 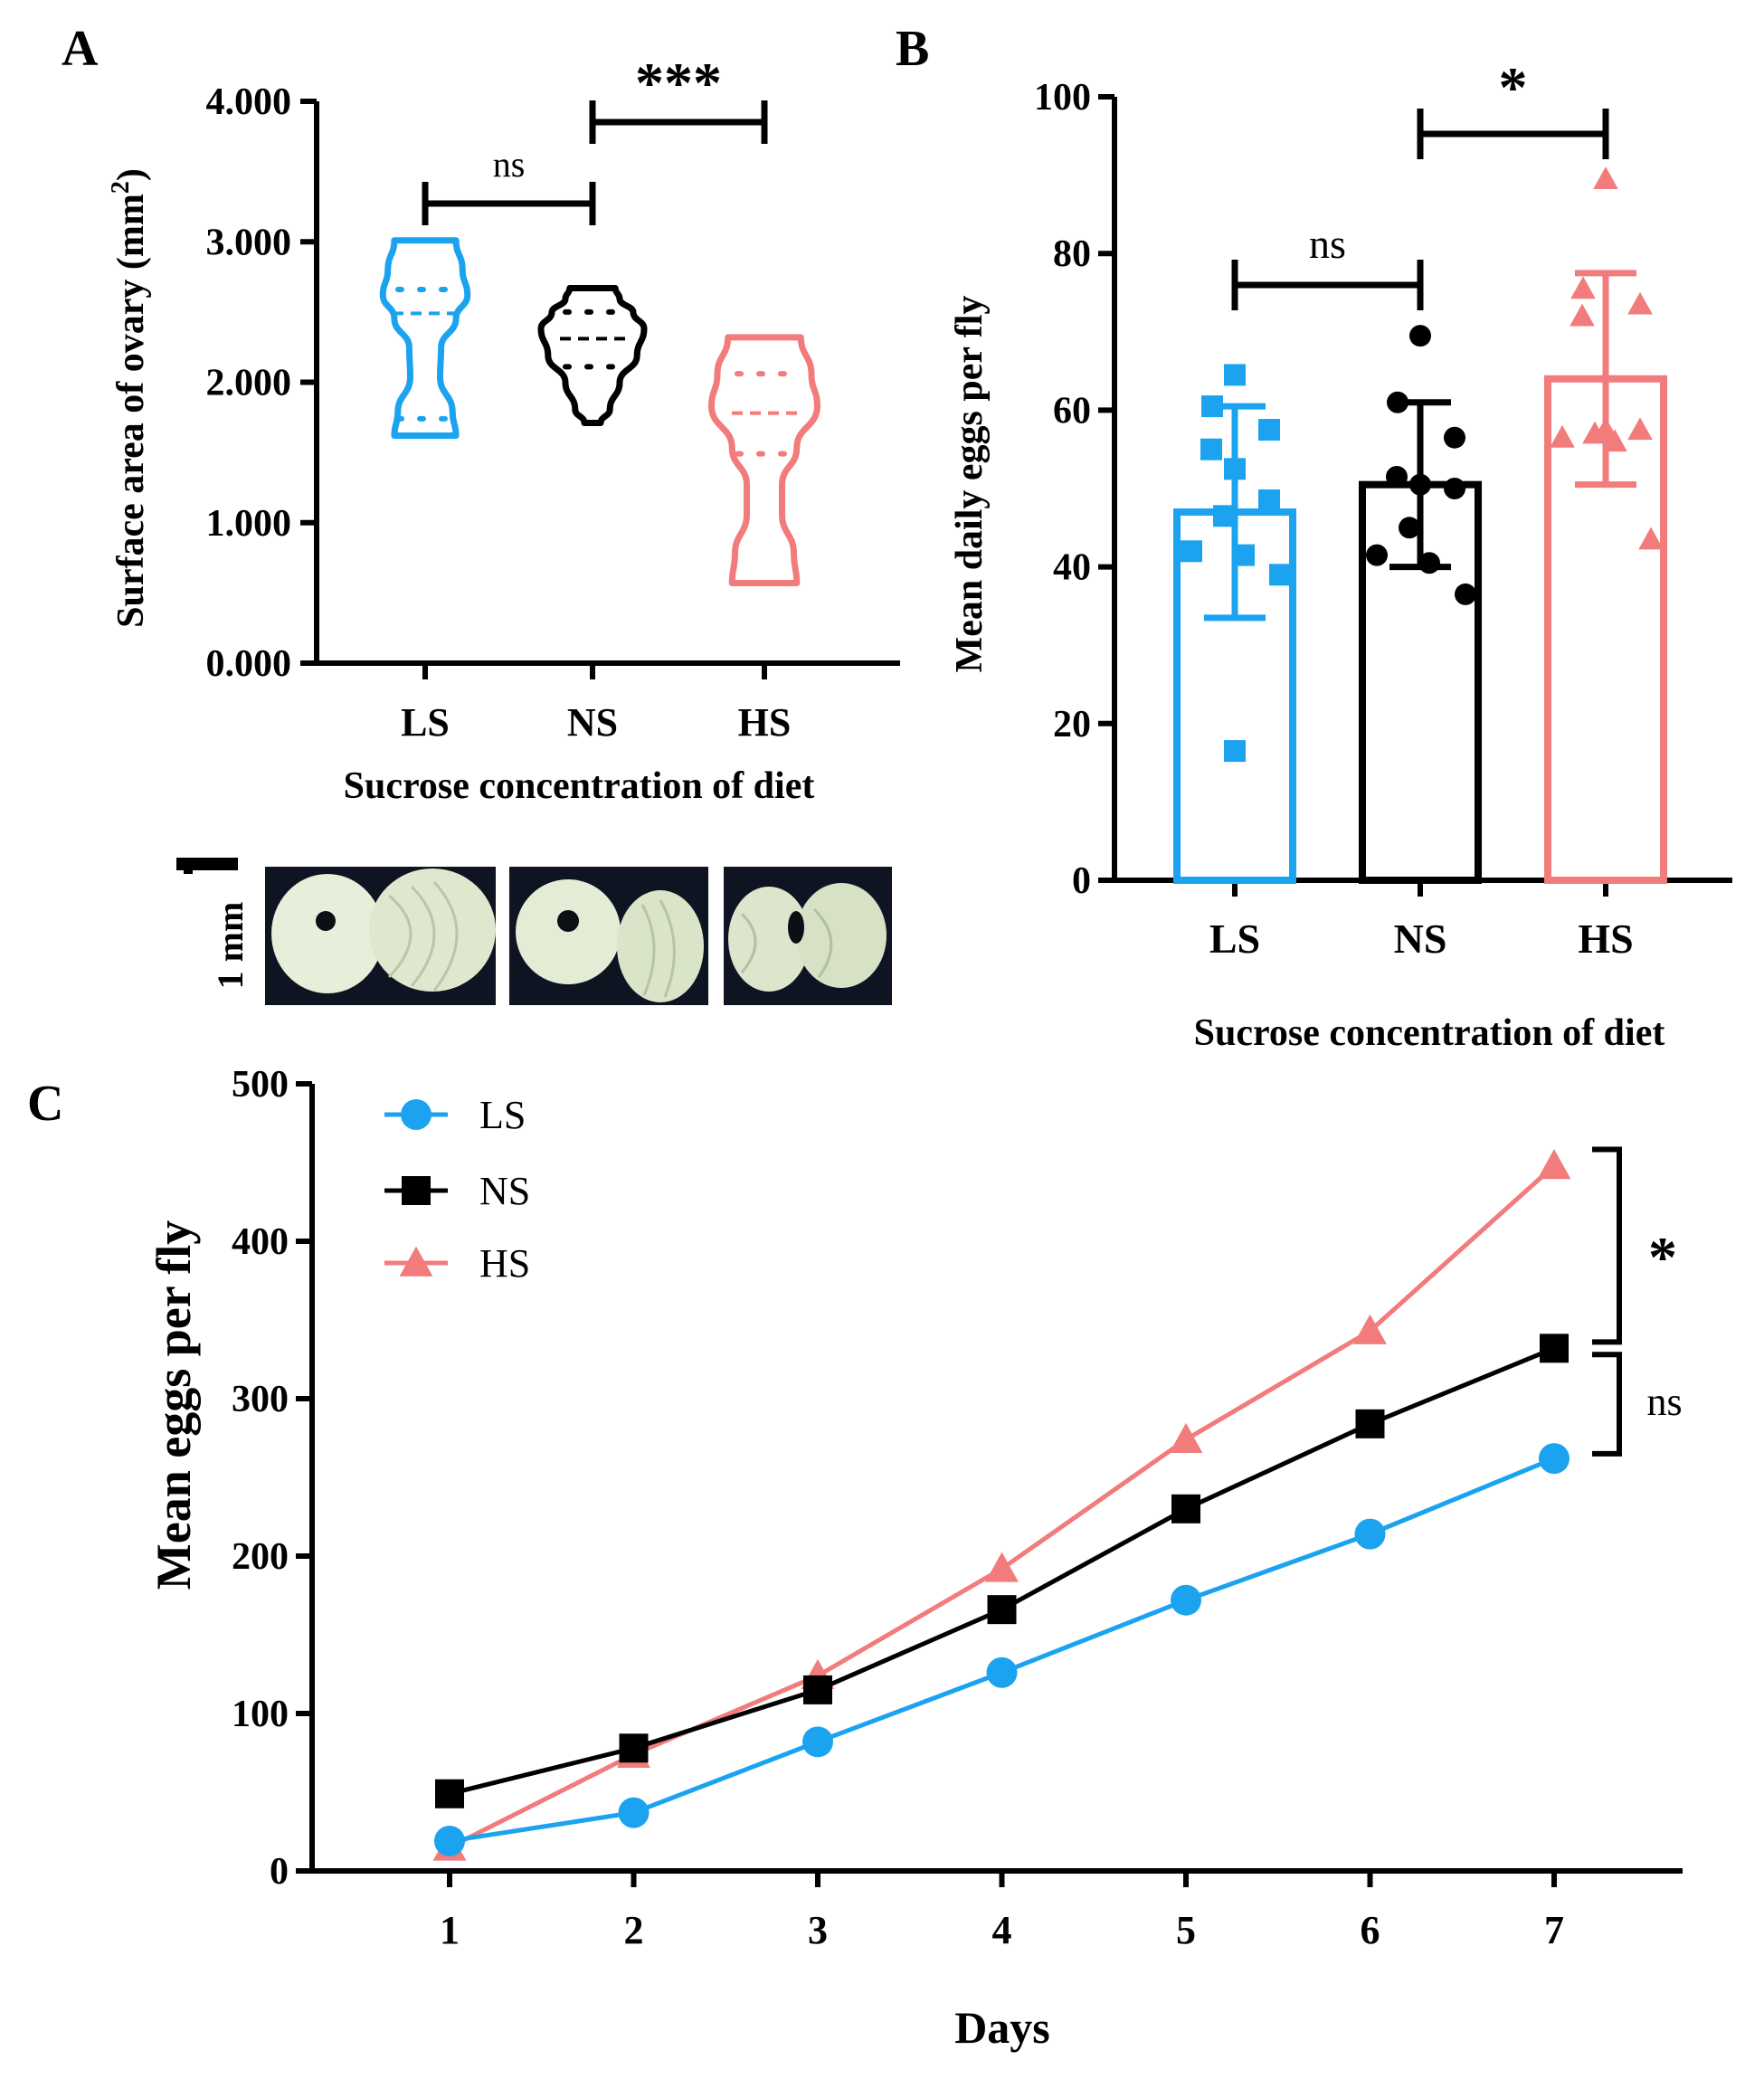 I want to click on panel-a-y-tick-label: 2.000, so click(x=249, y=383).